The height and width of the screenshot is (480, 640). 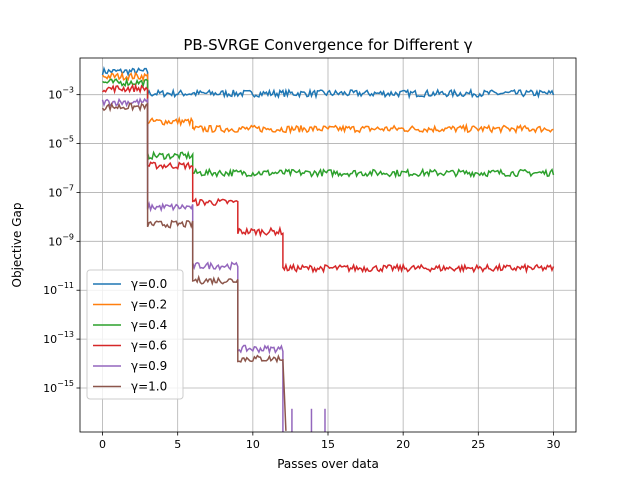 I want to click on legend-label: γ=0.2, so click(x=149, y=305).